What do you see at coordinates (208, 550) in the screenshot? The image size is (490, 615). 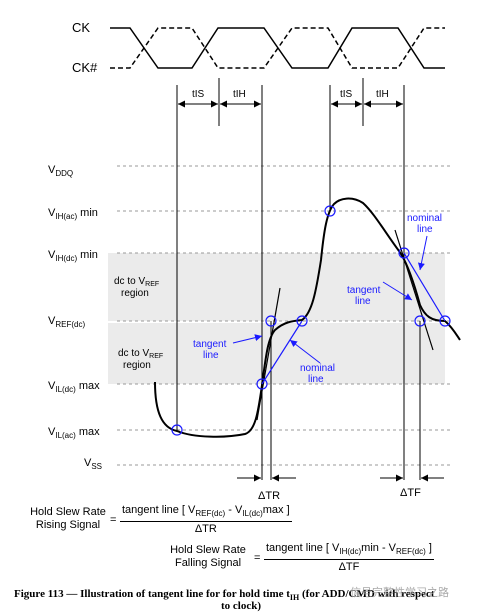 I see `falling-lhs-line1: Hold Slew Rate` at bounding box center [208, 550].